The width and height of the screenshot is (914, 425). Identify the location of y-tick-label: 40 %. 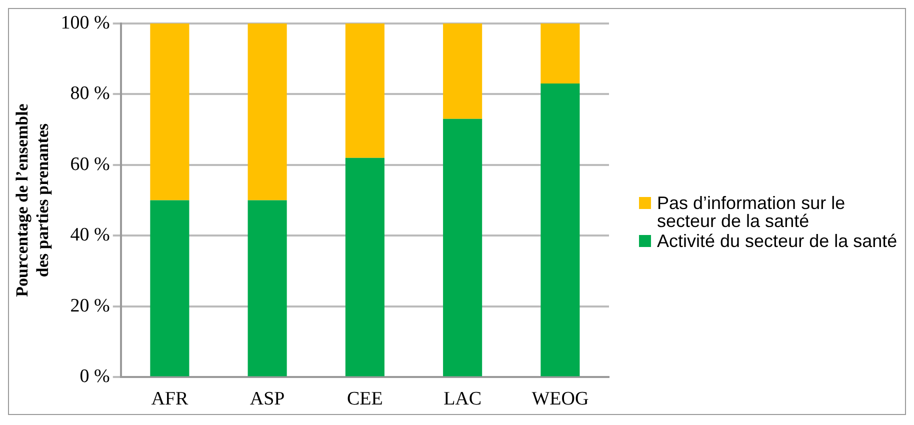
(90, 235).